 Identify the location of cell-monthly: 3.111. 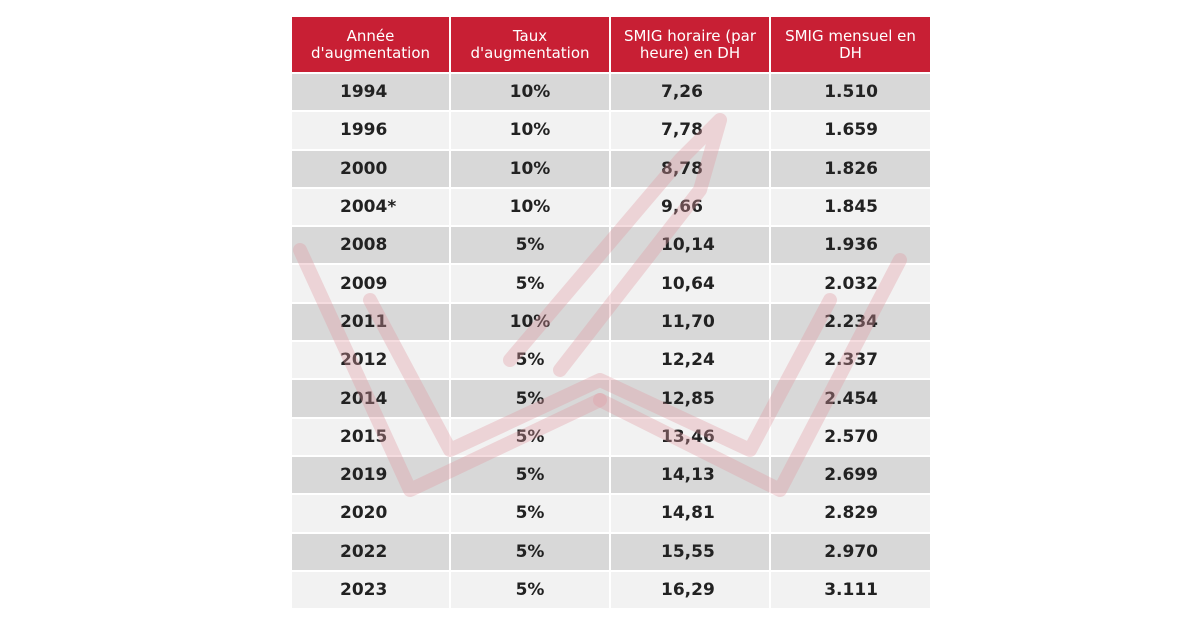
(850, 590).